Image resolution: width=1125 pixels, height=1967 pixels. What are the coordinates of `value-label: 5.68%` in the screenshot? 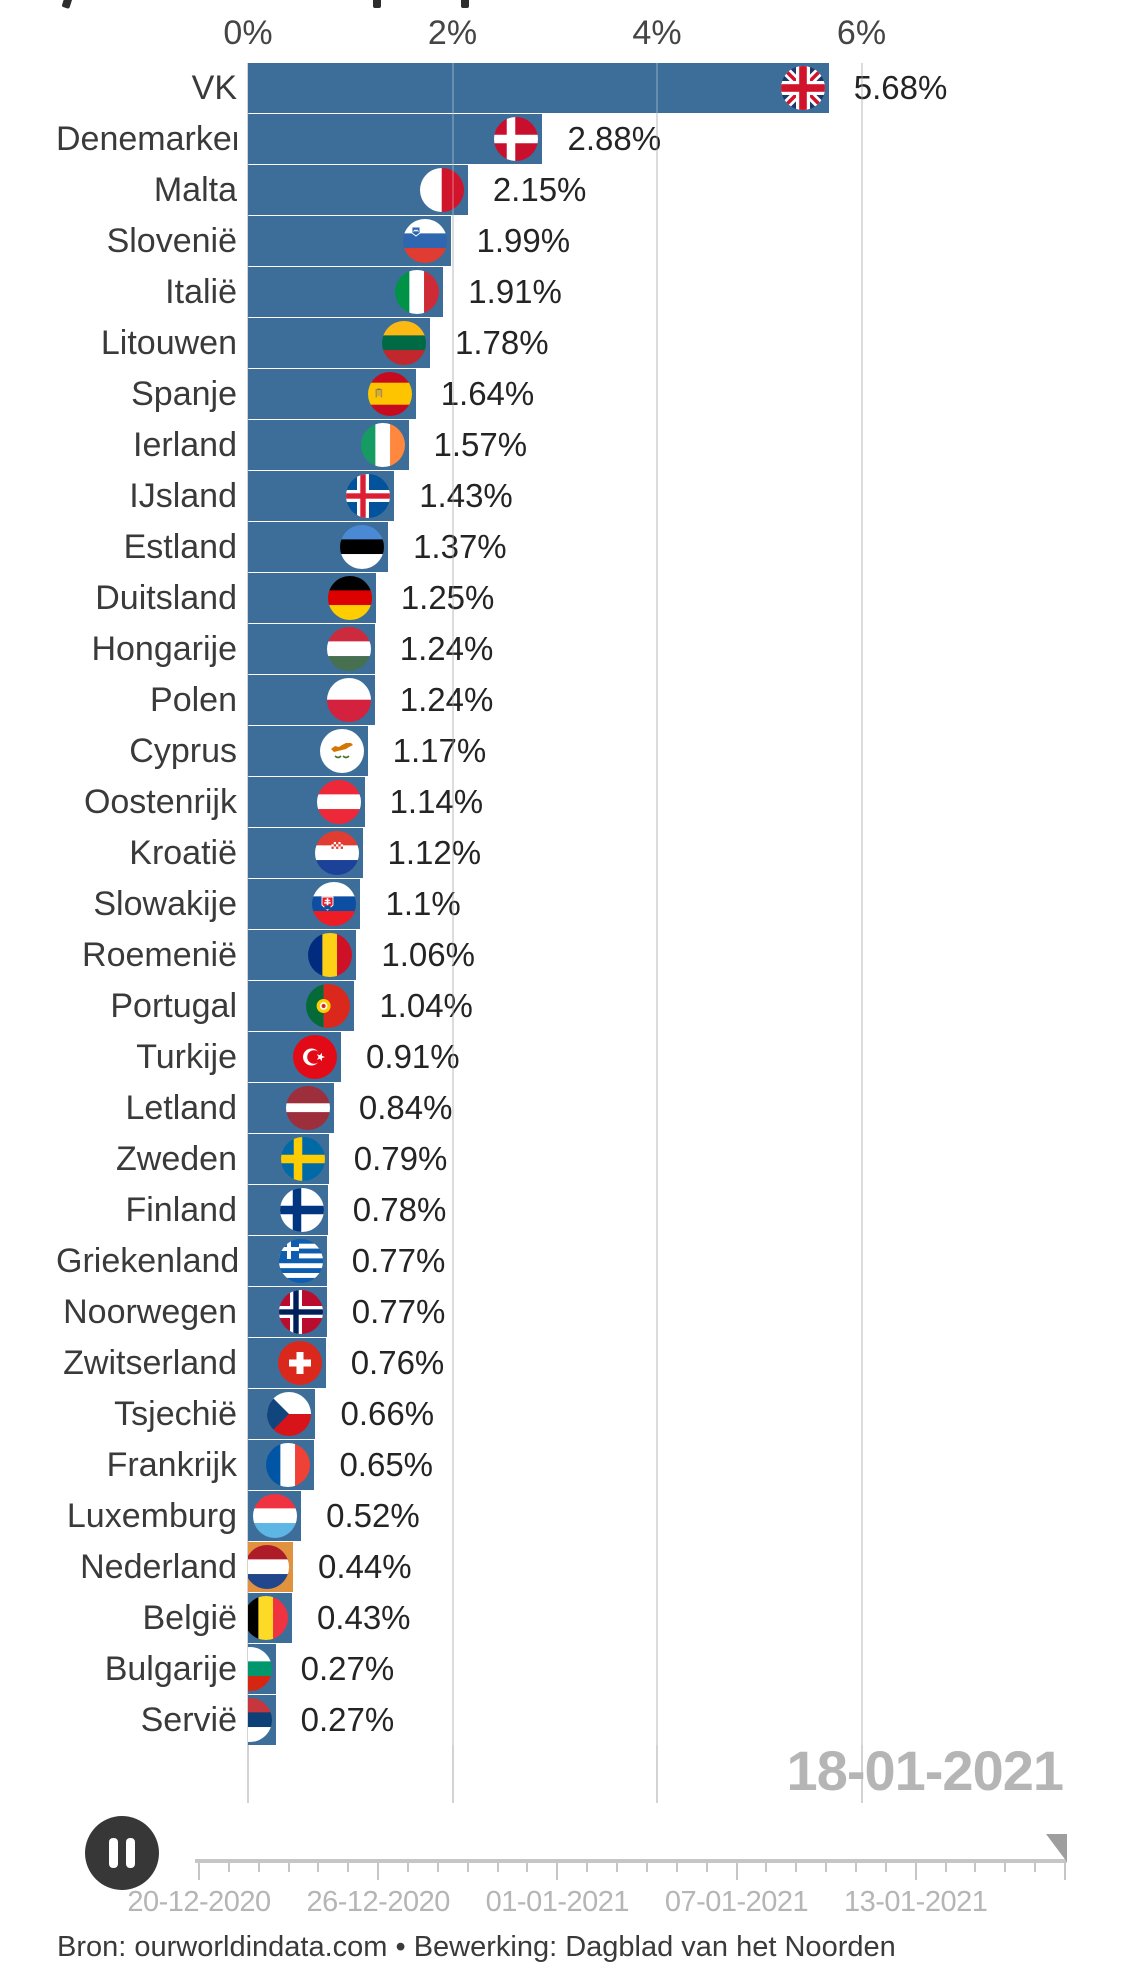 It's located at (900, 87).